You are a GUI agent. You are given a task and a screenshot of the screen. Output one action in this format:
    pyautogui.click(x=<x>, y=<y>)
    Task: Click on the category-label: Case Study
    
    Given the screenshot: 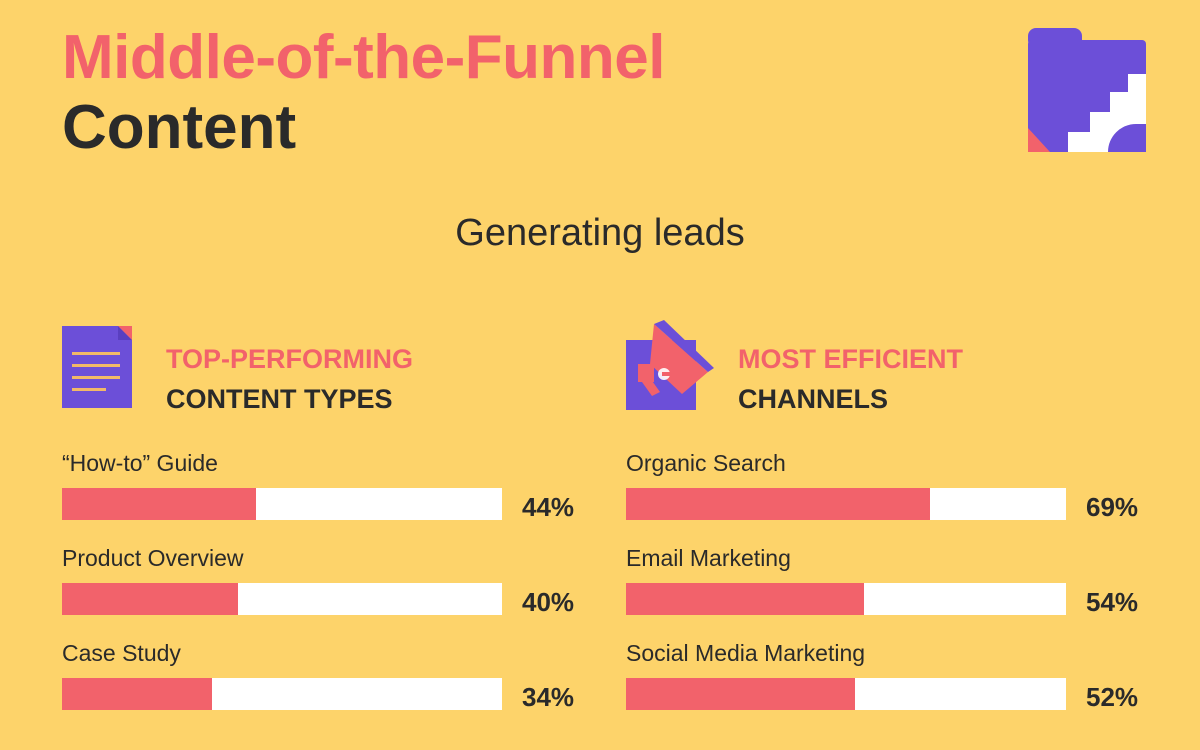 What is the action you would take?
    pyautogui.click(x=121, y=653)
    